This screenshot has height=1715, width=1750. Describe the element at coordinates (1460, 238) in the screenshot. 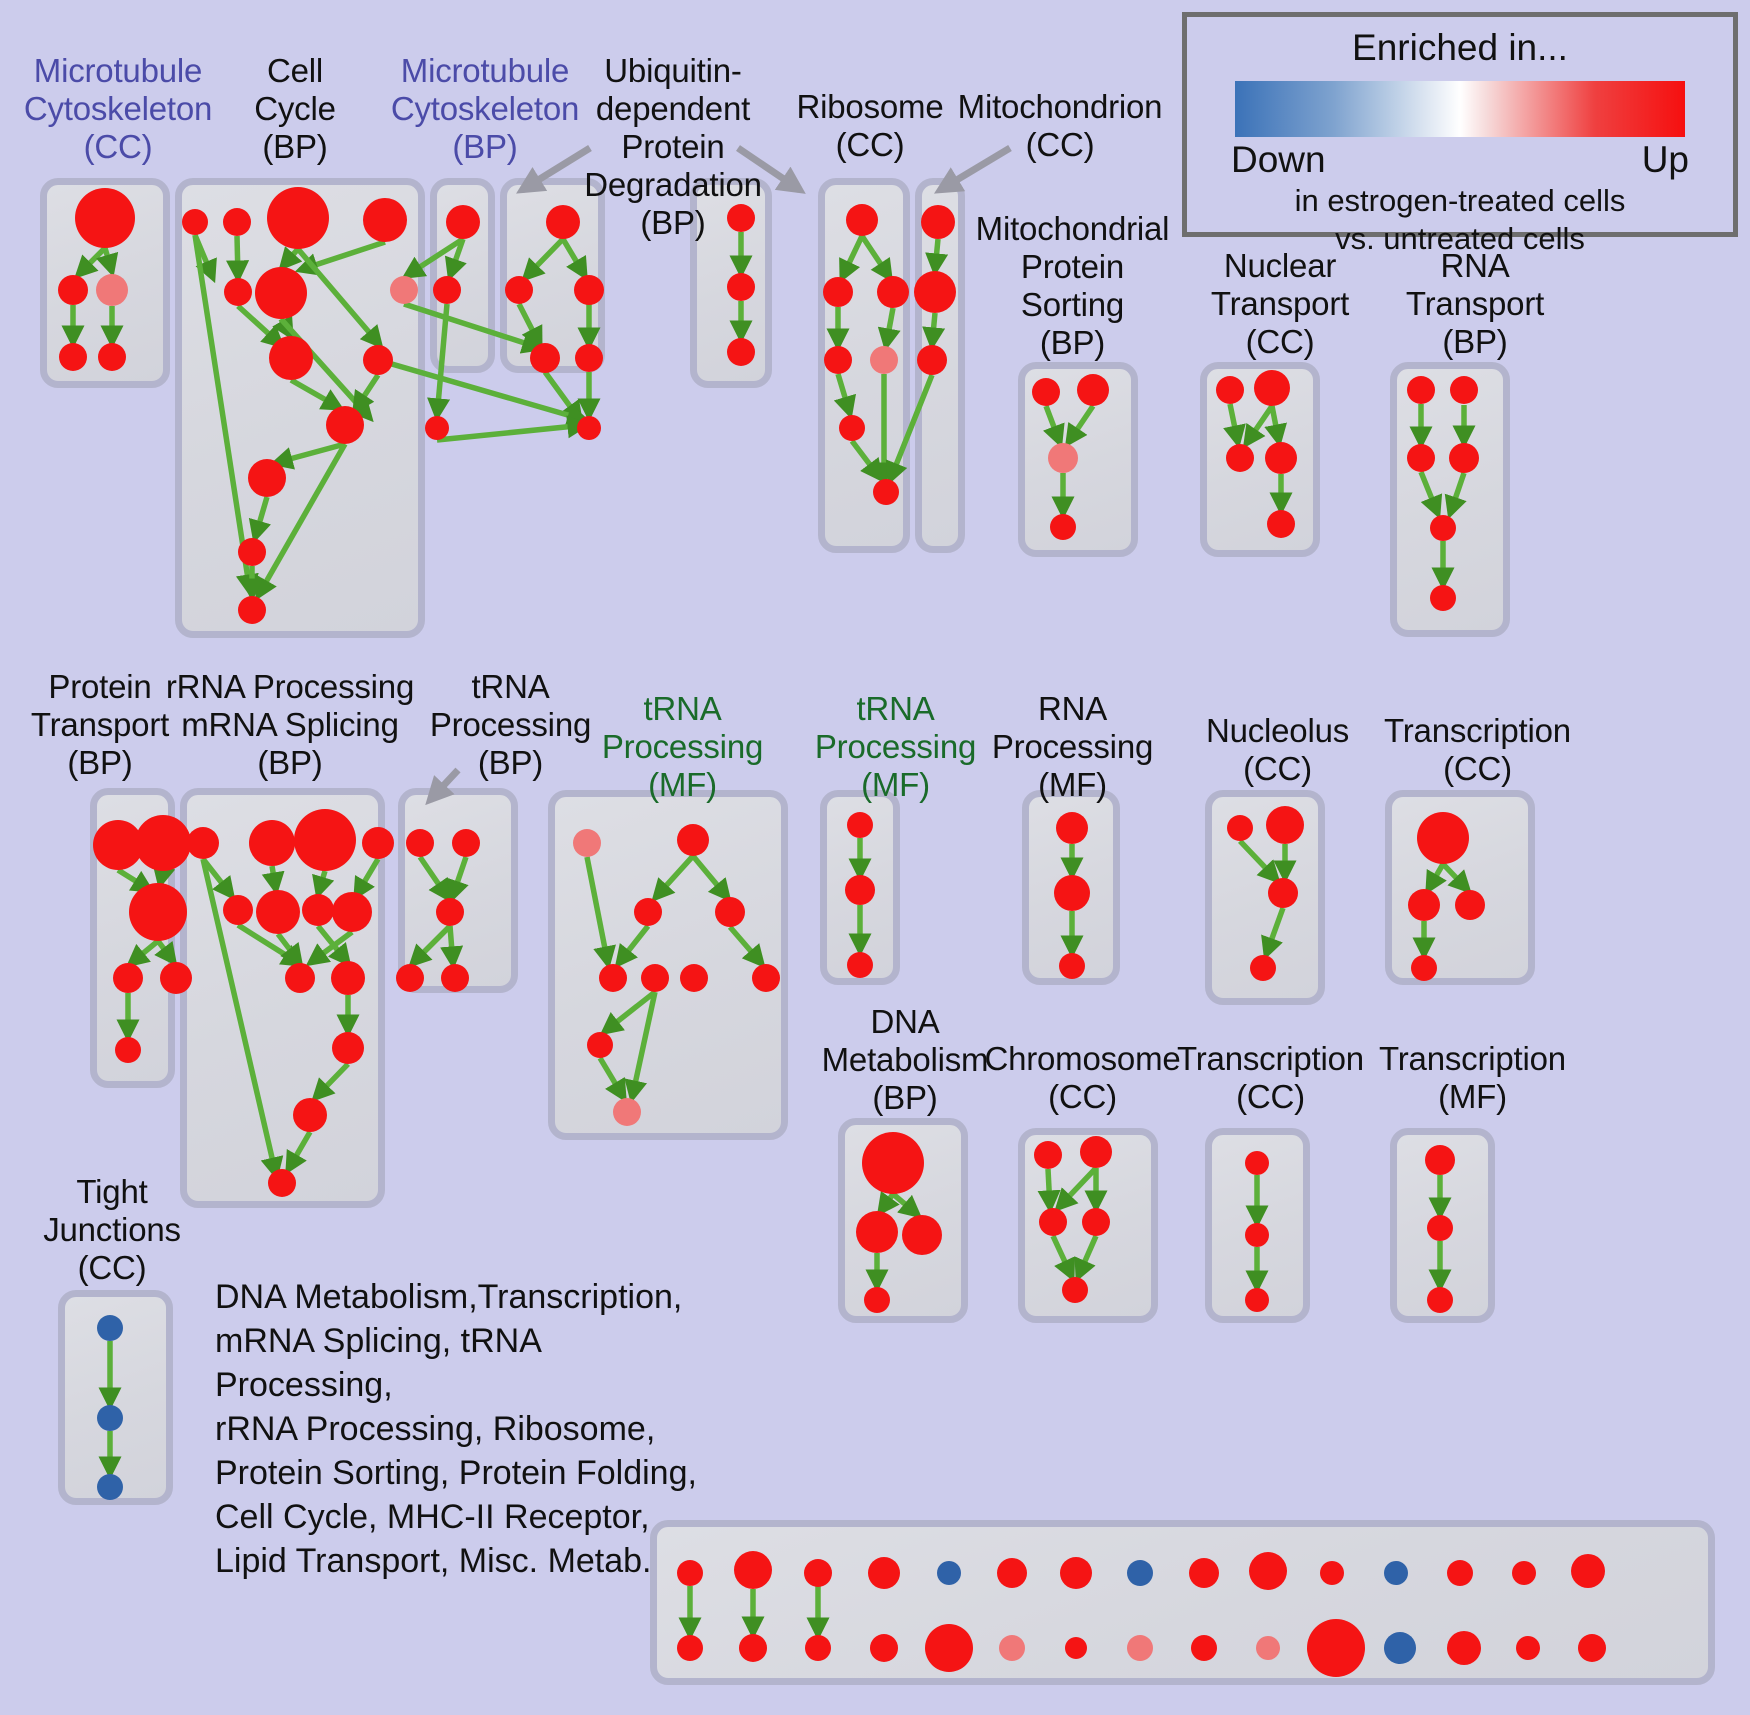

I see `legend-subtitle-line2: vs. untreated cells` at that location.